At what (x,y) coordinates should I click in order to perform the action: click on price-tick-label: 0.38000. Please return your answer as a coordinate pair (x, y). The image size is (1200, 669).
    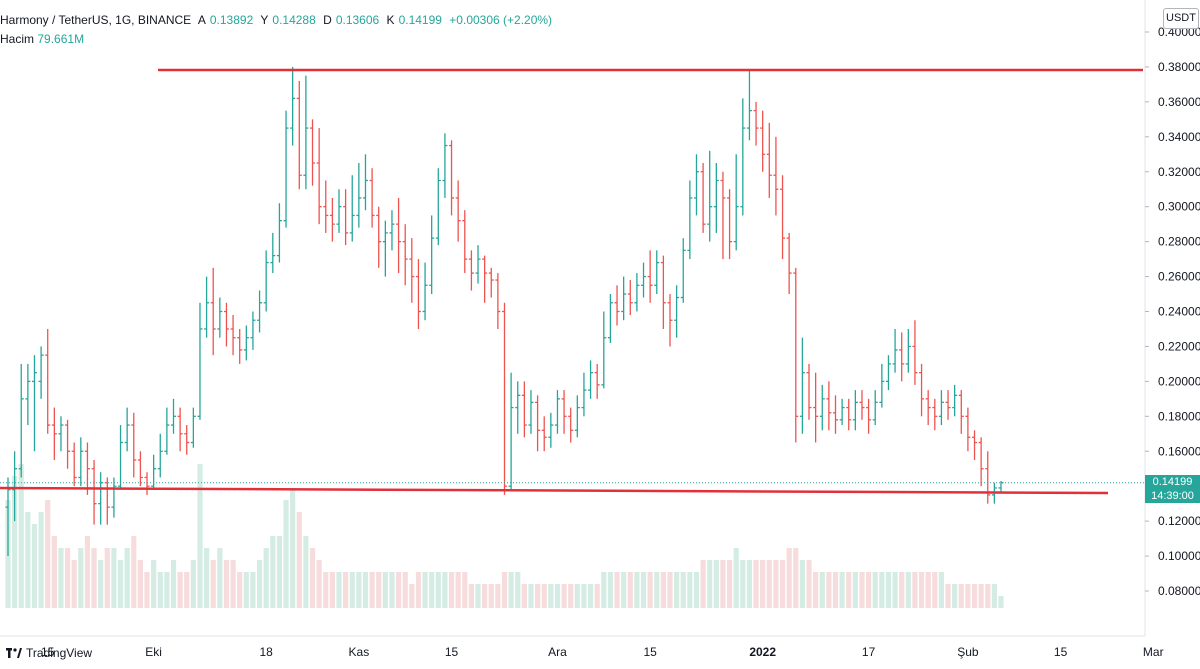
    Looking at the image, I should click on (1179, 67).